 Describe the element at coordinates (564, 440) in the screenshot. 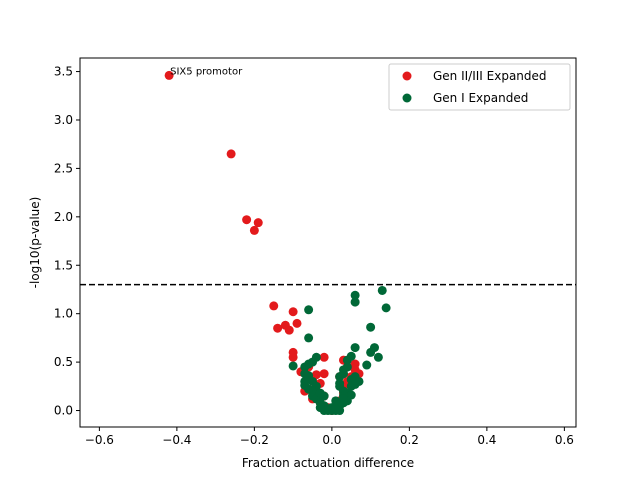

I see `x-tick-label: 0.6` at that location.